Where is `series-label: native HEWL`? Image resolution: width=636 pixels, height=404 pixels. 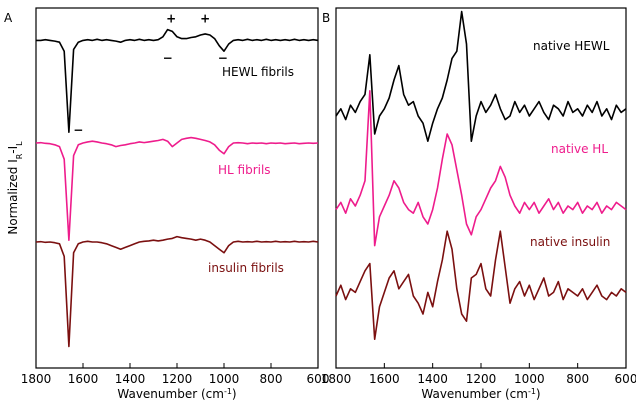 series-label: native HEWL is located at coordinates (571, 46).